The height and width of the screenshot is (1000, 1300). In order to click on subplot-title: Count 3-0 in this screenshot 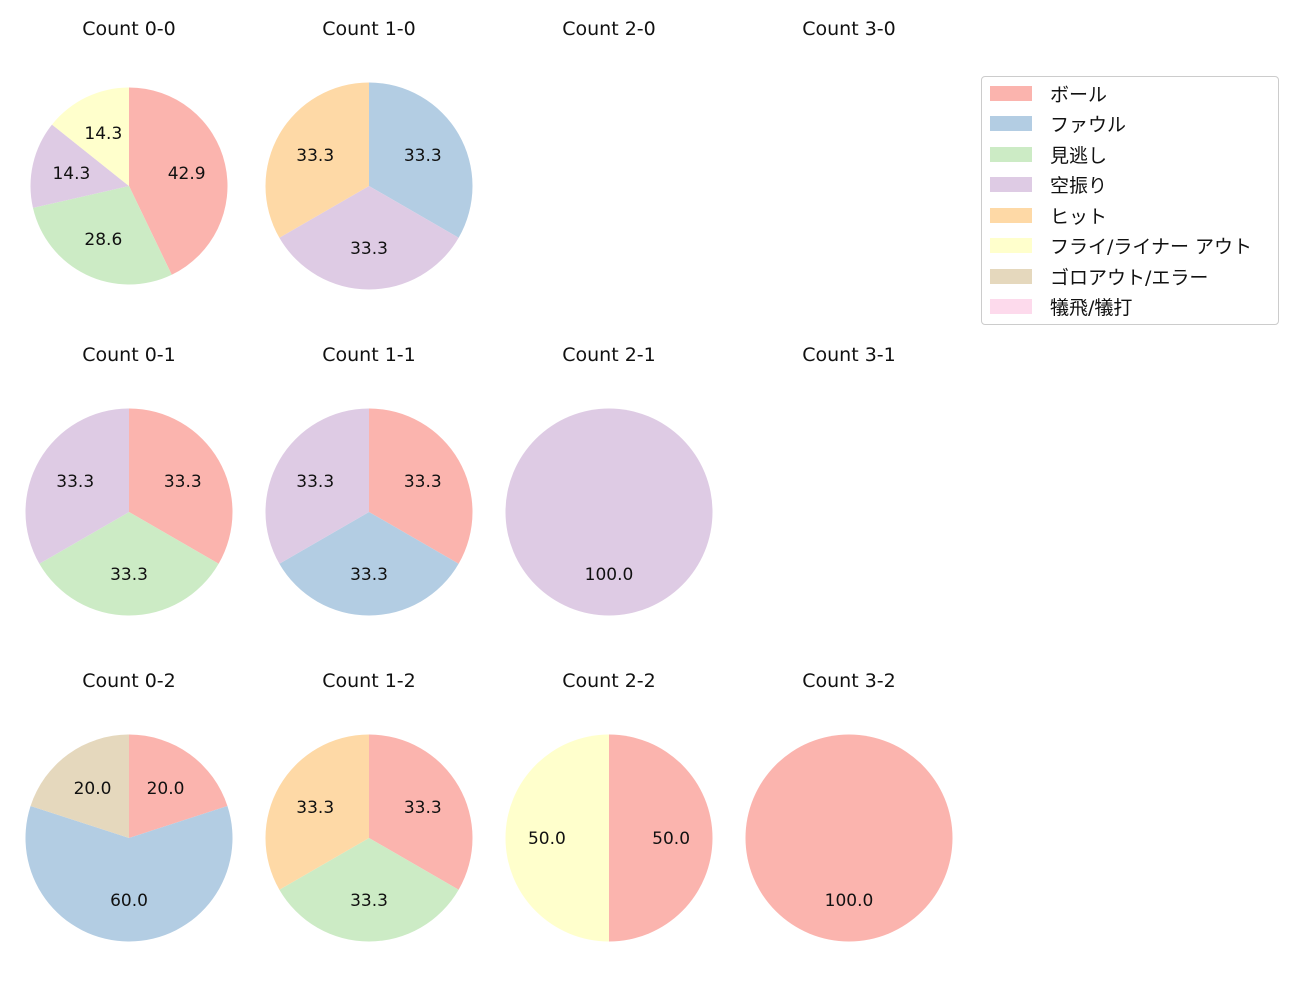, I will do `click(849, 29)`.